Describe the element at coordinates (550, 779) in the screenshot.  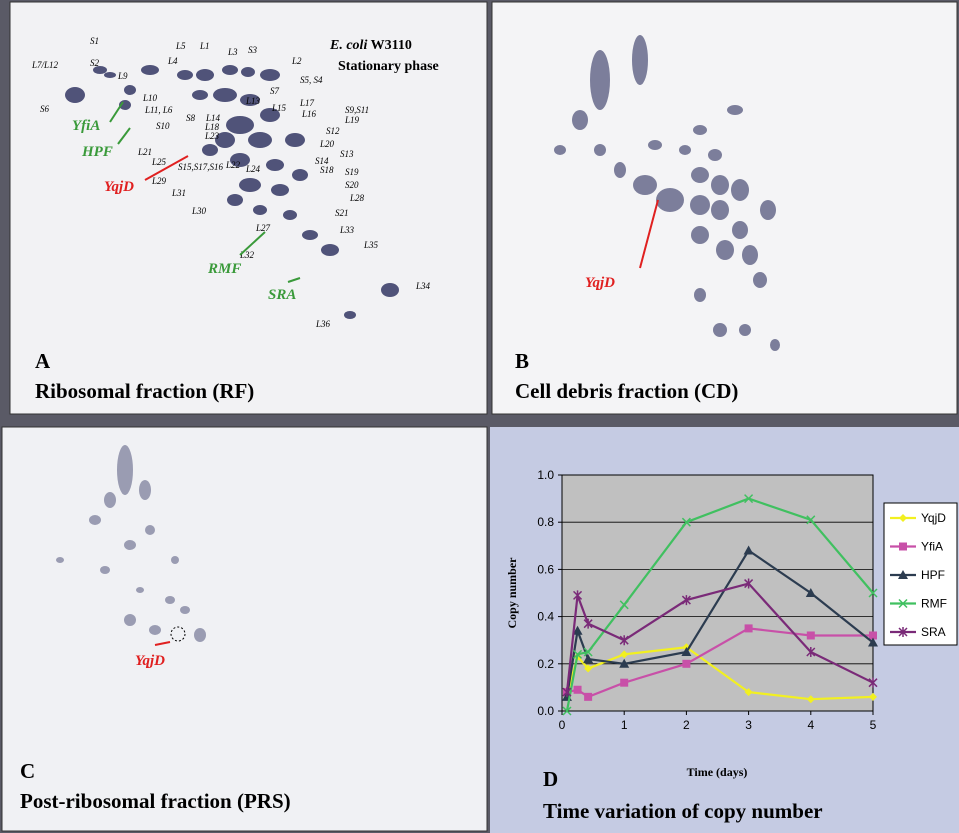
I see `panel-letter: D` at that location.